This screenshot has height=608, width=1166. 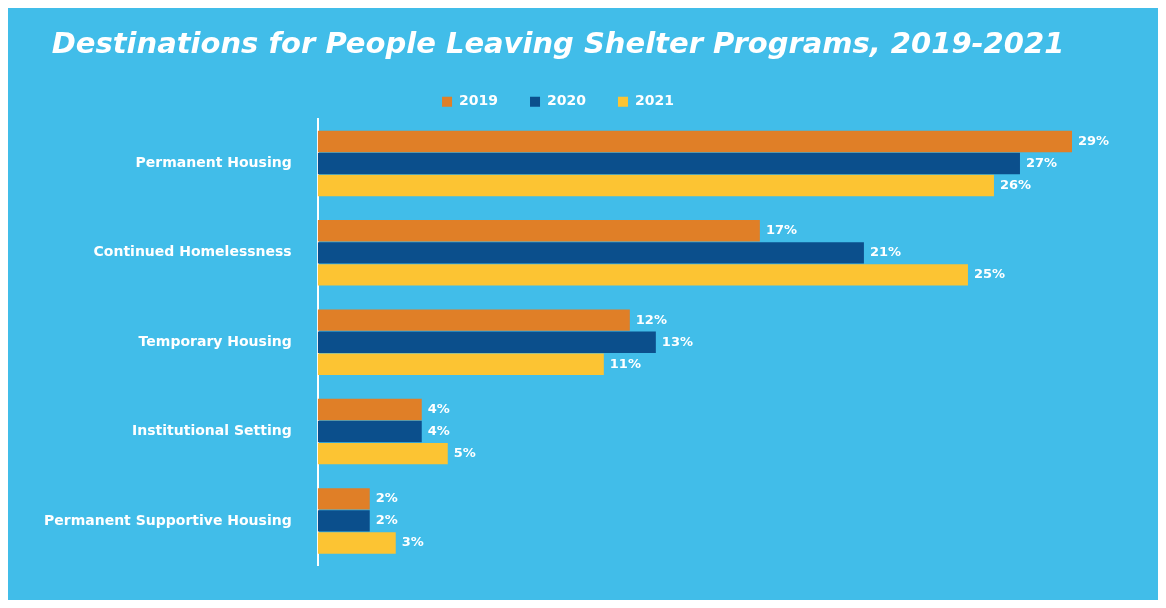 What do you see at coordinates (215, 340) in the screenshot?
I see `y-tick-label: Temporary Housing` at bounding box center [215, 340].